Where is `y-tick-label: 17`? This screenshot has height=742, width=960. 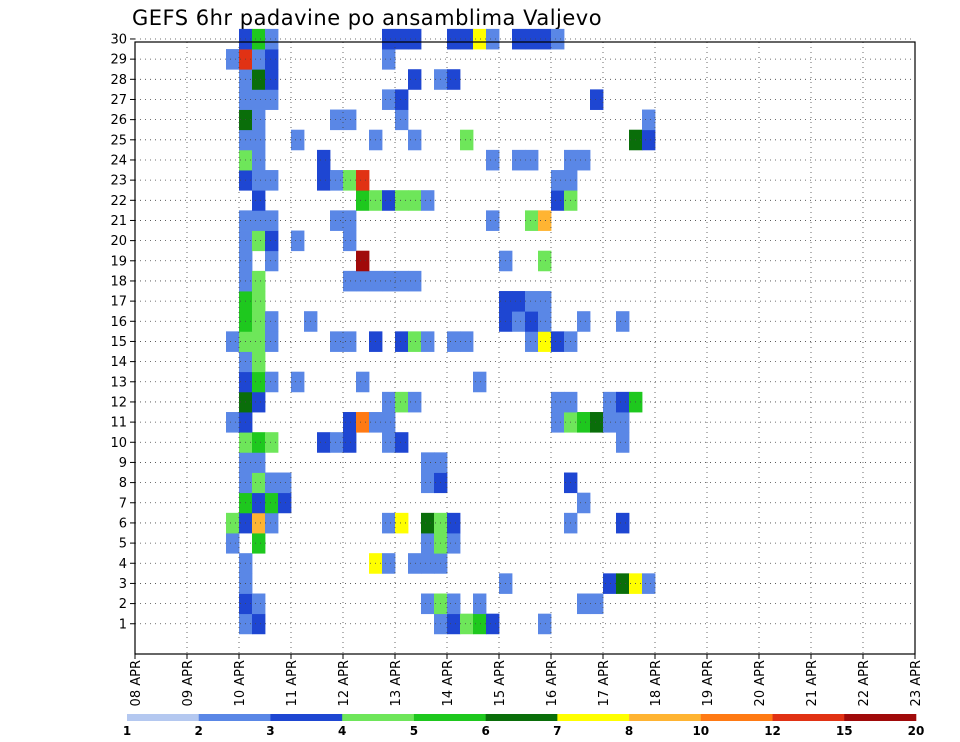
y-tick-label: 17 is located at coordinates (118, 302).